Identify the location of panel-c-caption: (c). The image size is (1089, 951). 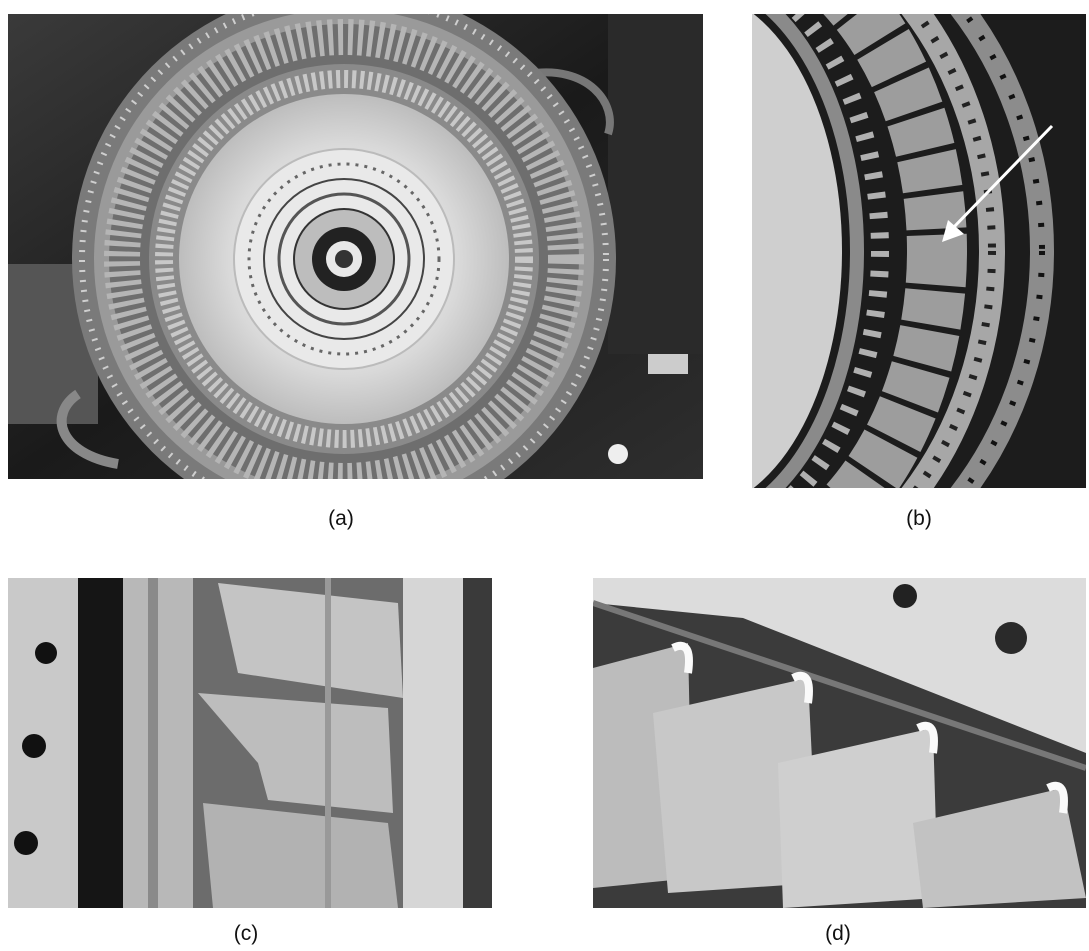
(246, 933).